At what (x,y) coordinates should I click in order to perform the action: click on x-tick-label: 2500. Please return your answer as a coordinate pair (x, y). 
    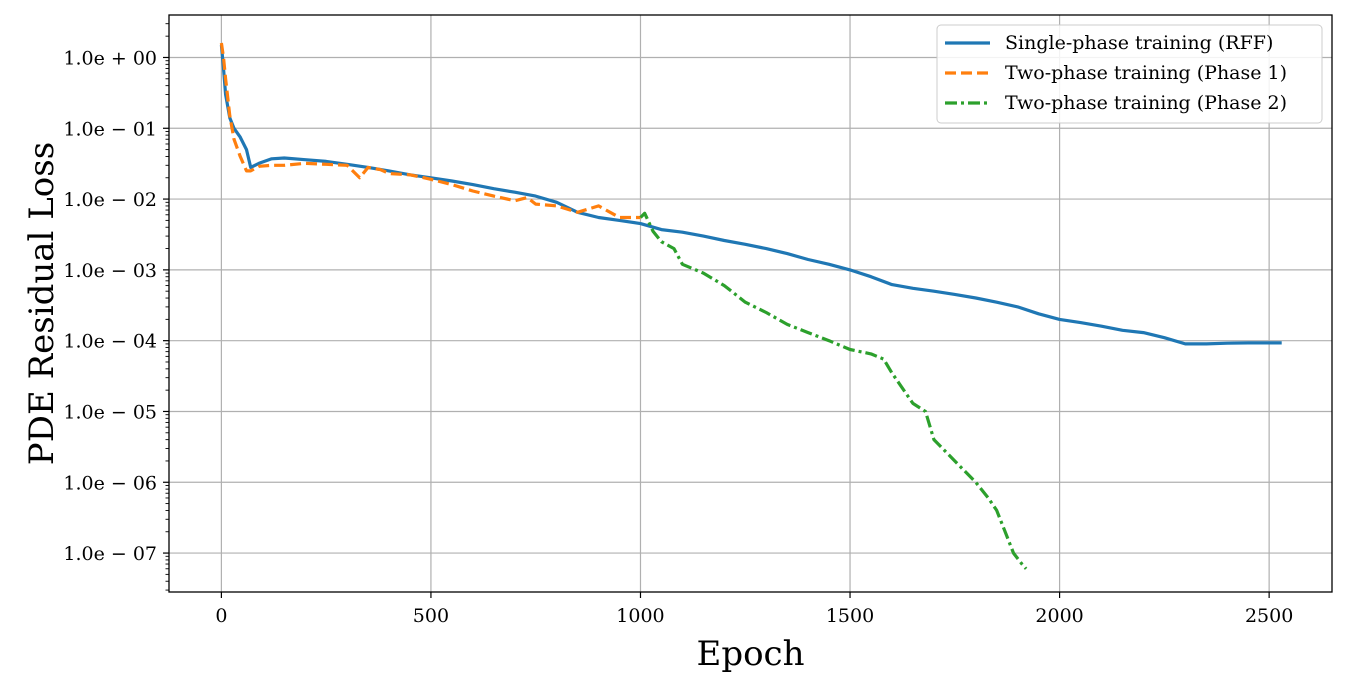
    Looking at the image, I should click on (1269, 616).